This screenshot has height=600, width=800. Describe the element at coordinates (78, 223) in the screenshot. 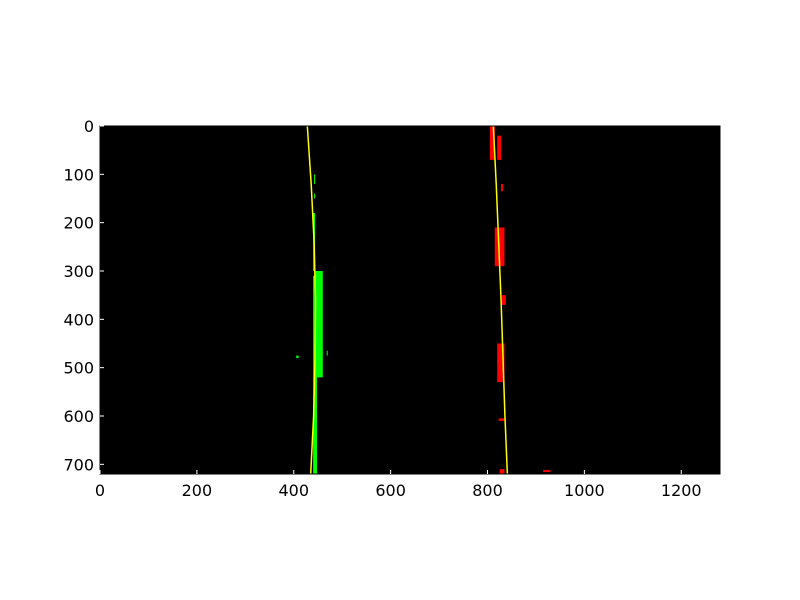

I see `y-tick-label: 200` at that location.